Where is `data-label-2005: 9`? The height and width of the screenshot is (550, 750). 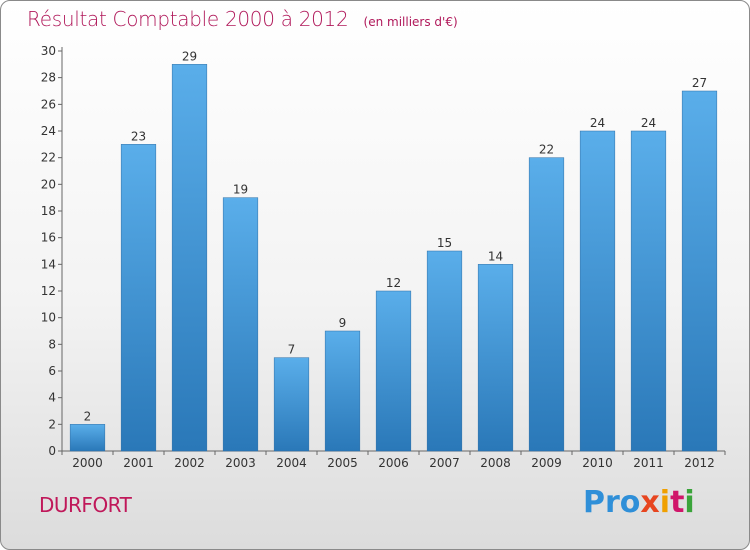 data-label-2005: 9 is located at coordinates (343, 323).